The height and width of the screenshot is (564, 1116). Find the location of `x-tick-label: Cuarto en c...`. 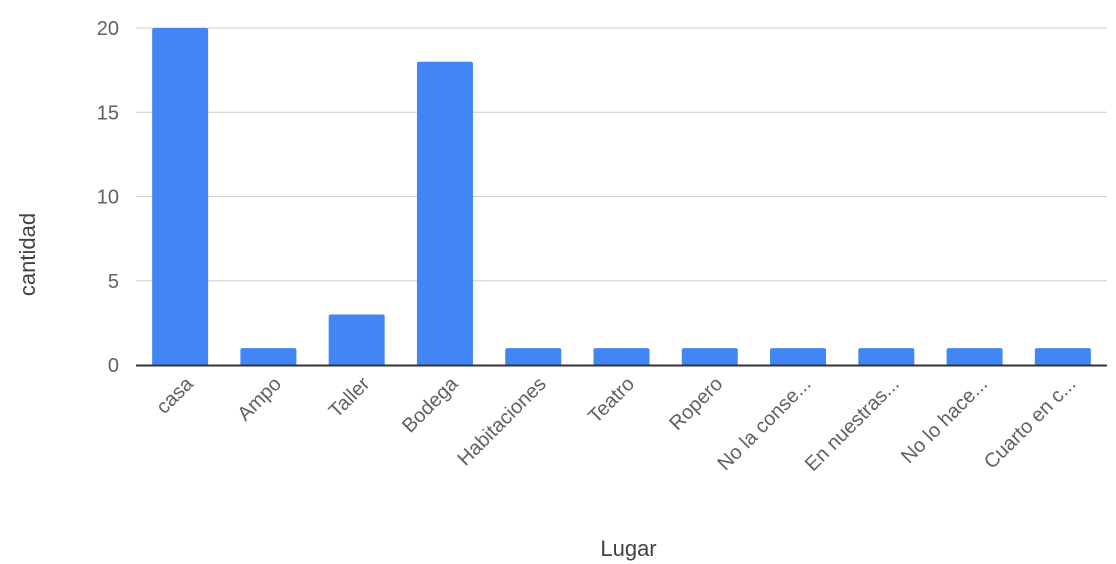

x-tick-label: Cuarto en c... is located at coordinates (1030, 423).